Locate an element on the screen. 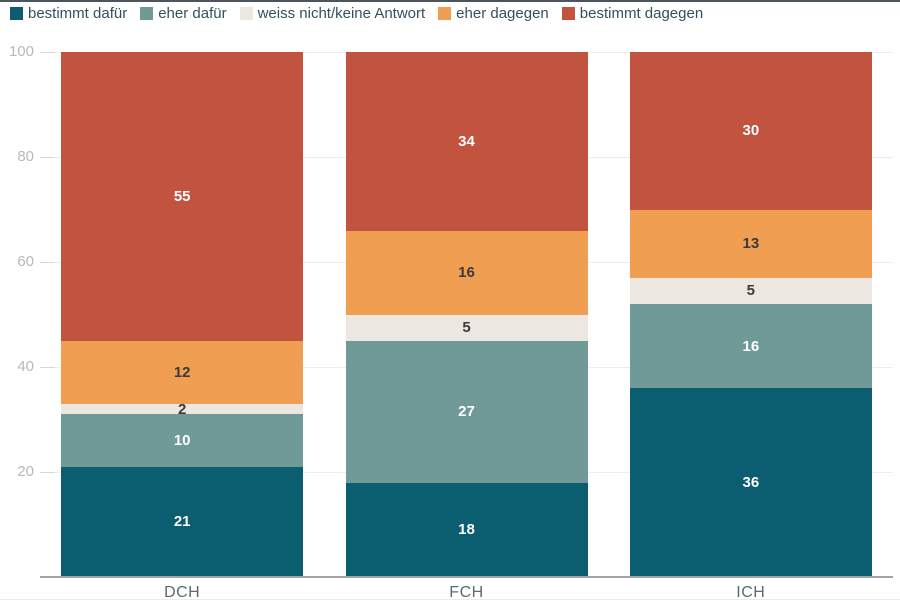 The width and height of the screenshot is (900, 600). bar-segment-label: 18 is located at coordinates (466, 530).